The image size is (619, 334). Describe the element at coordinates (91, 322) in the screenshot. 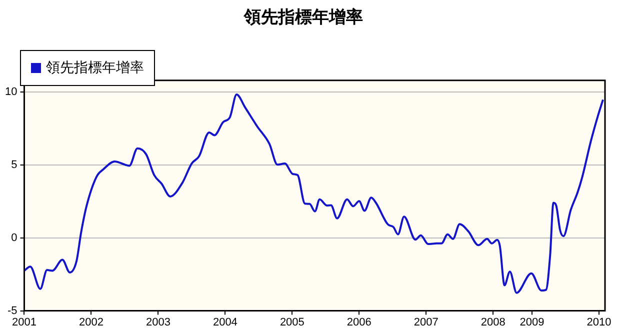

I see `x-tick-label: 2002` at that location.